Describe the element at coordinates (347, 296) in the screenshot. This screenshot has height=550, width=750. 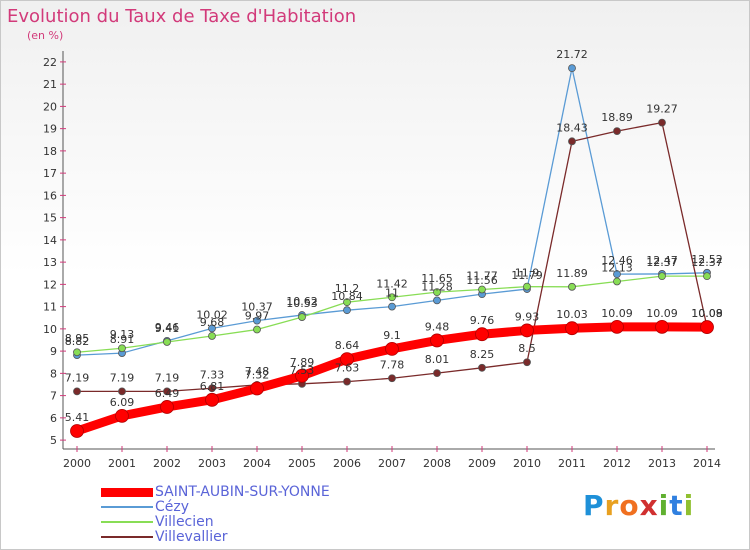
I see `data-label: 10.84` at that location.